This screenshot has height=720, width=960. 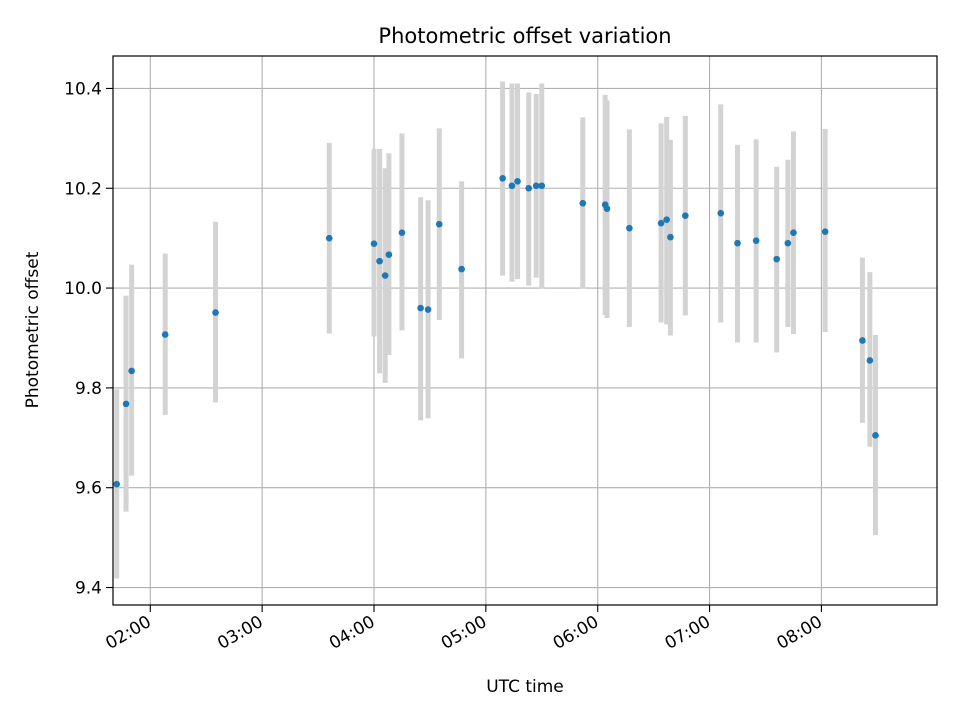 I want to click on y-tick-label: 10.4, so click(x=83, y=89).